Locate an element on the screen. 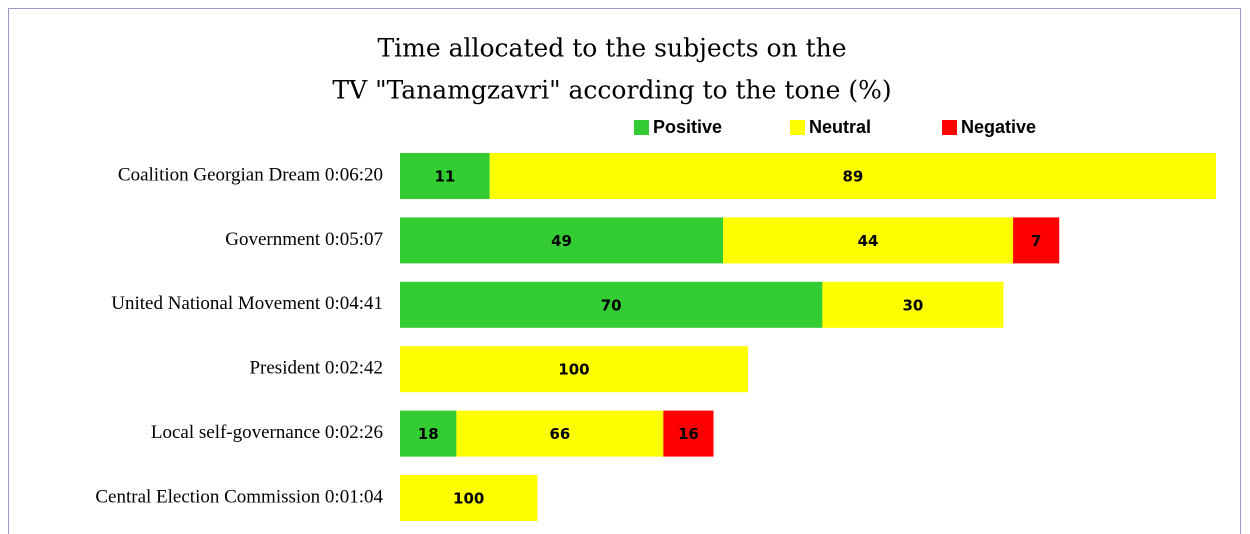 Image resolution: width=1250 pixels, height=534 pixels. data-label: 44 is located at coordinates (868, 241).